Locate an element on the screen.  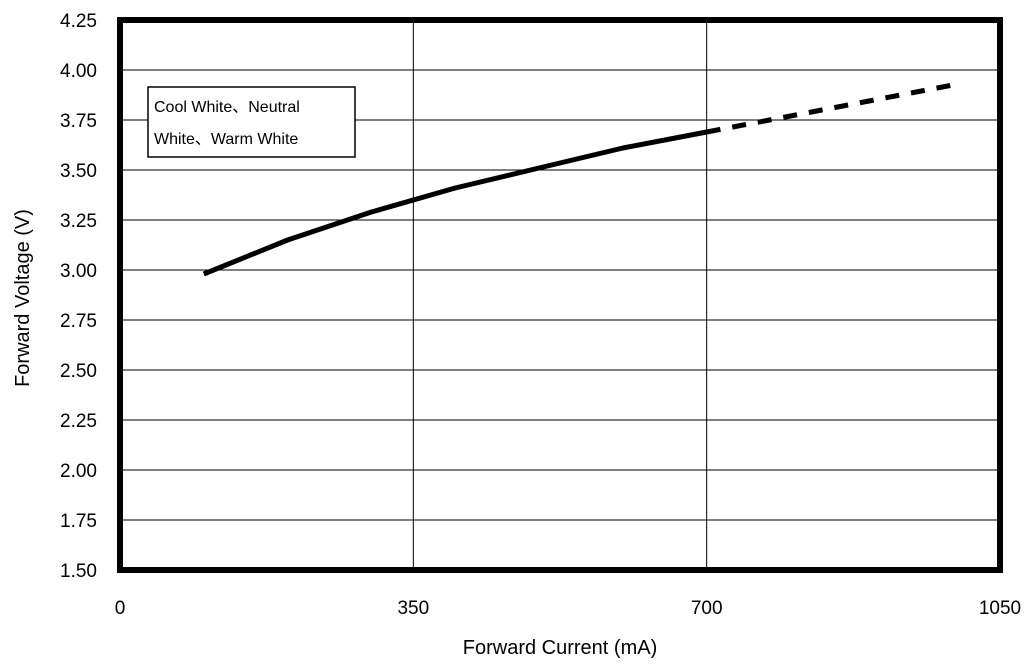
y-tick-label: 4.00 is located at coordinates (78, 71).